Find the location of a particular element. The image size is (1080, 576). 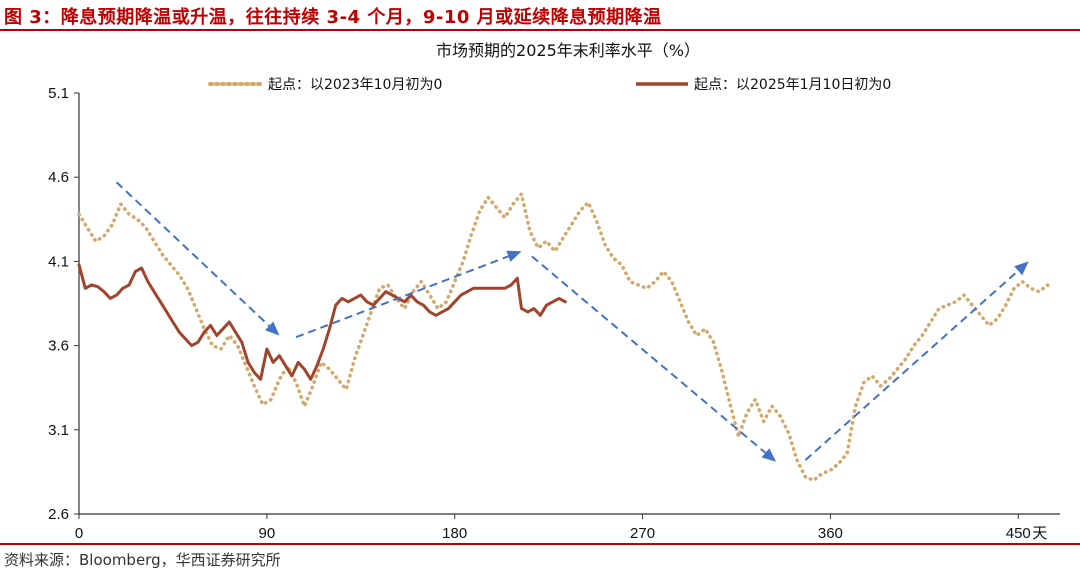

y-tick-label: 5.1 is located at coordinates (58, 93).